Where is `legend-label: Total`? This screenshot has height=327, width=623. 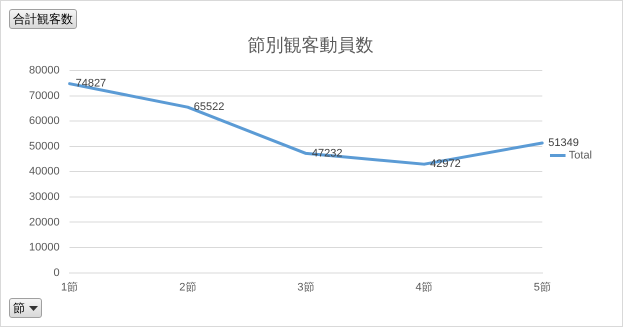
legend-label: Total is located at coordinates (580, 156).